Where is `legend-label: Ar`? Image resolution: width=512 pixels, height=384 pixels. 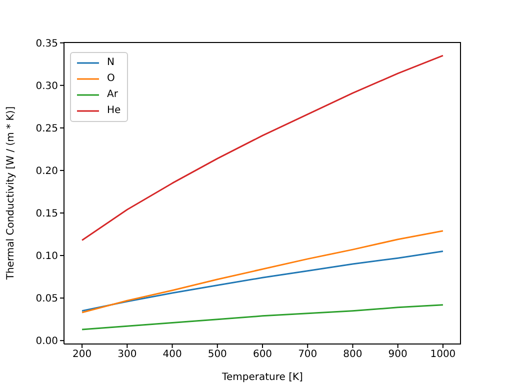 legend-label: Ar is located at coordinates (112, 95).